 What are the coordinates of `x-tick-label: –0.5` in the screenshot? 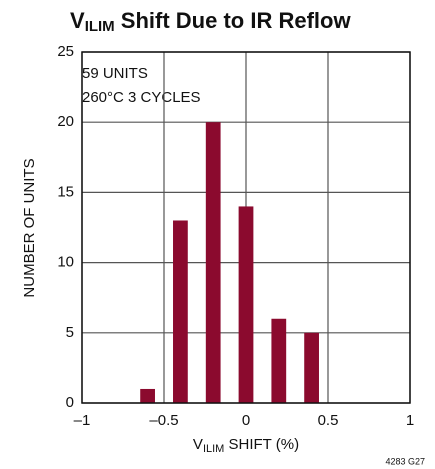 It's located at (163, 420).